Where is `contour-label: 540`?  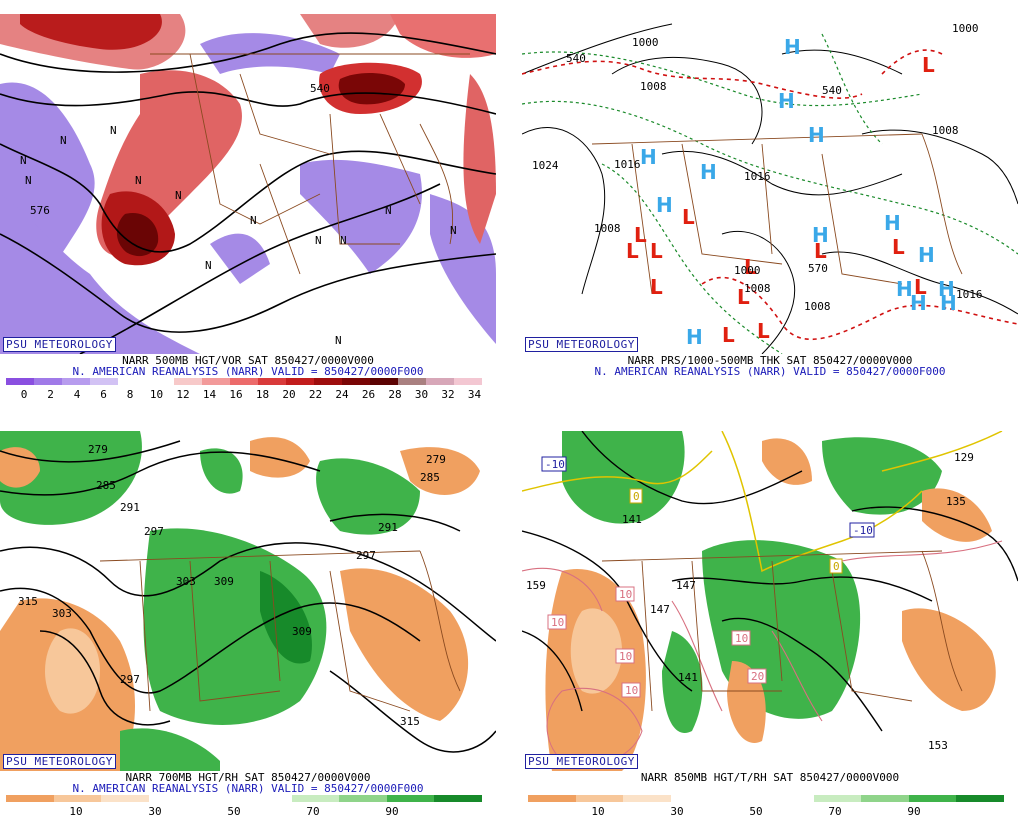 contour-label: 540 is located at coordinates (576, 58).